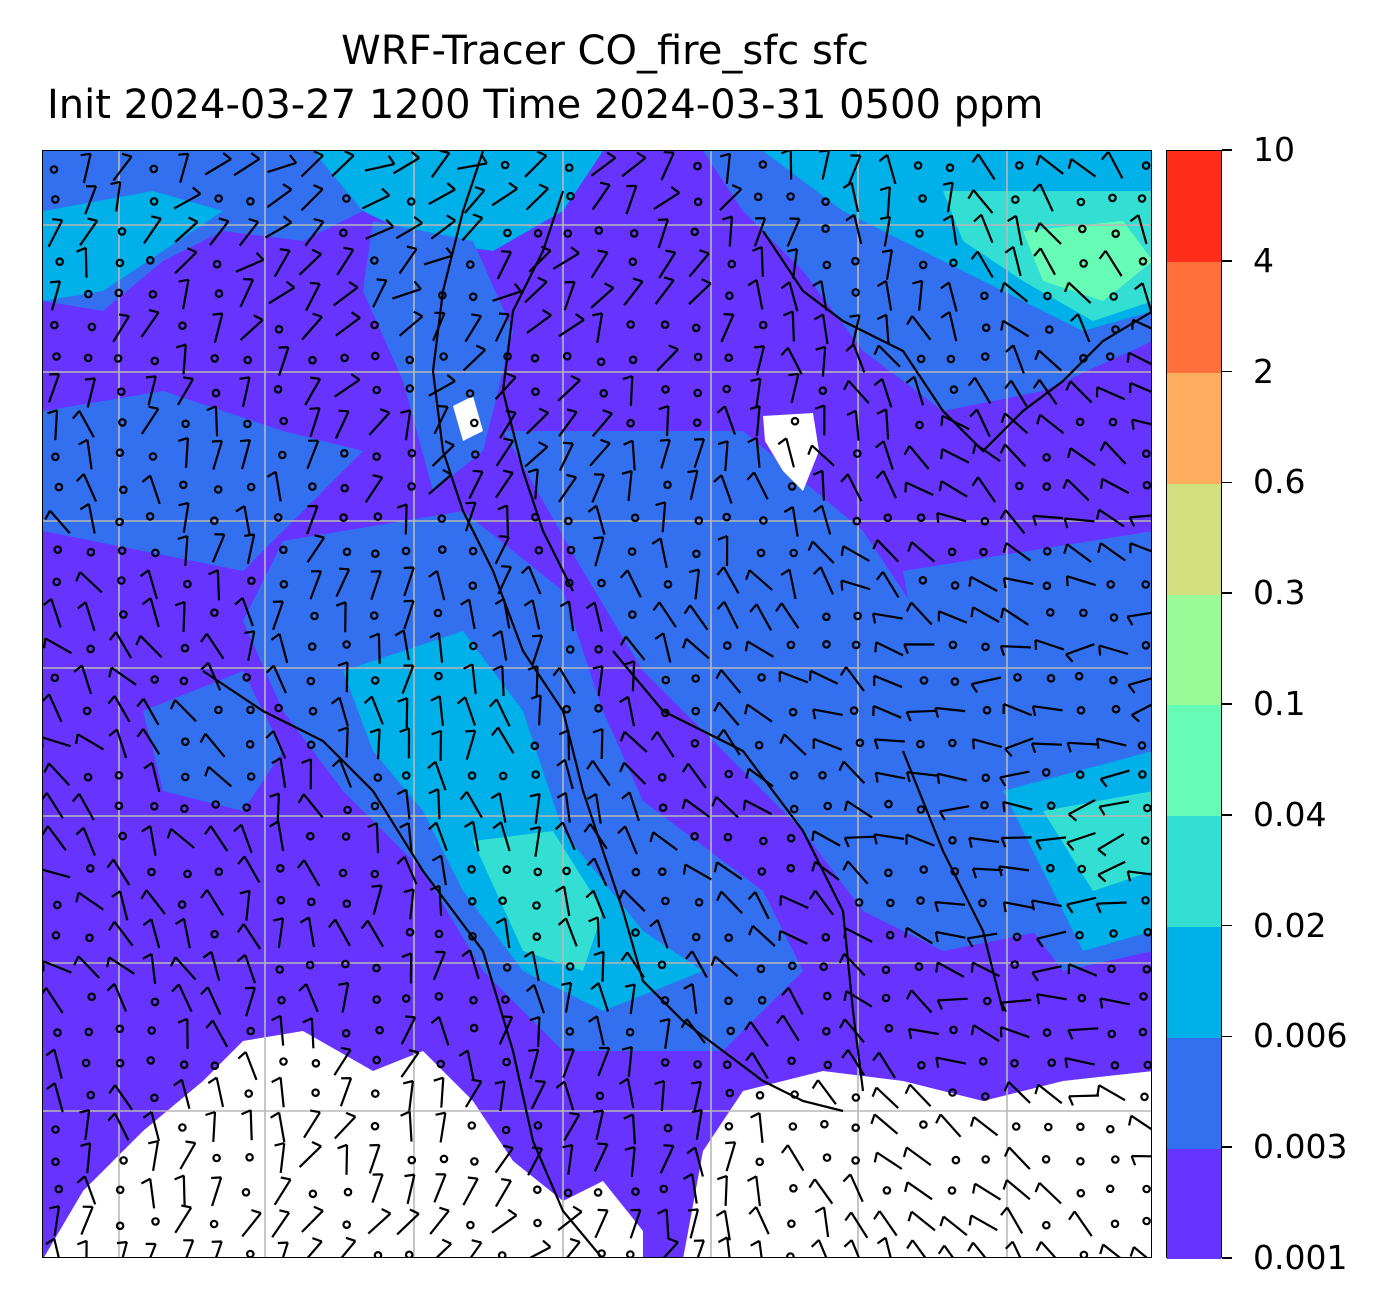  I want to click on colorbar-tick-label: 0.04, so click(1290, 814).